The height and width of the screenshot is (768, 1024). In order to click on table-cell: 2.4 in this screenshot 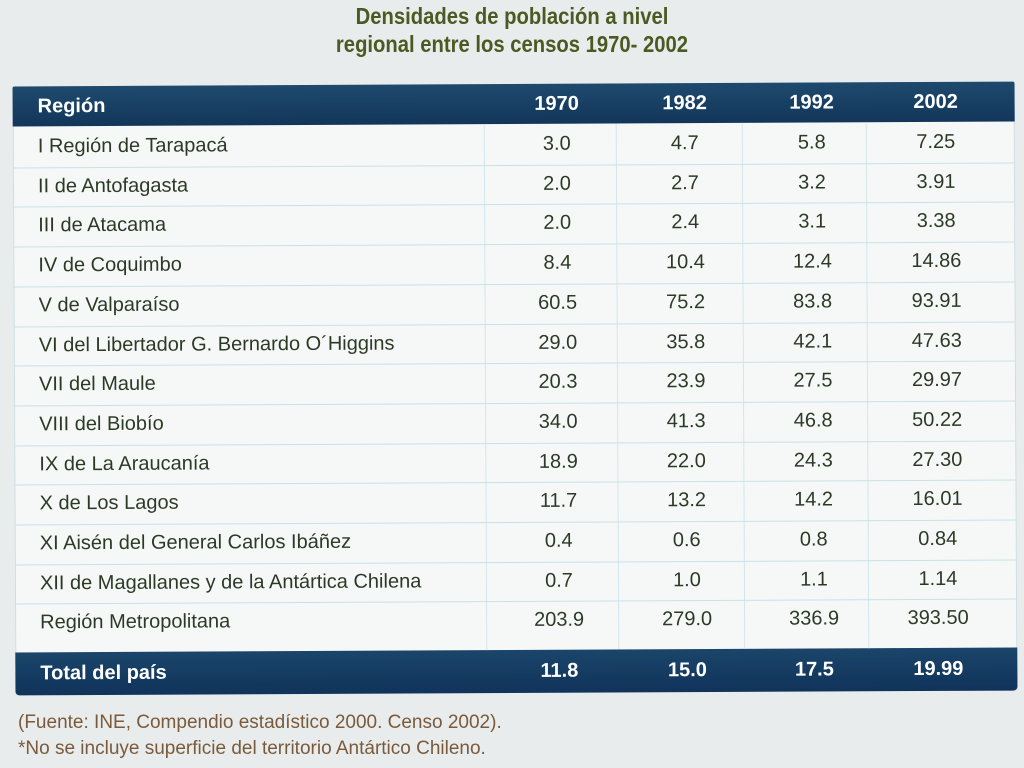, I will do `click(685, 222)`.